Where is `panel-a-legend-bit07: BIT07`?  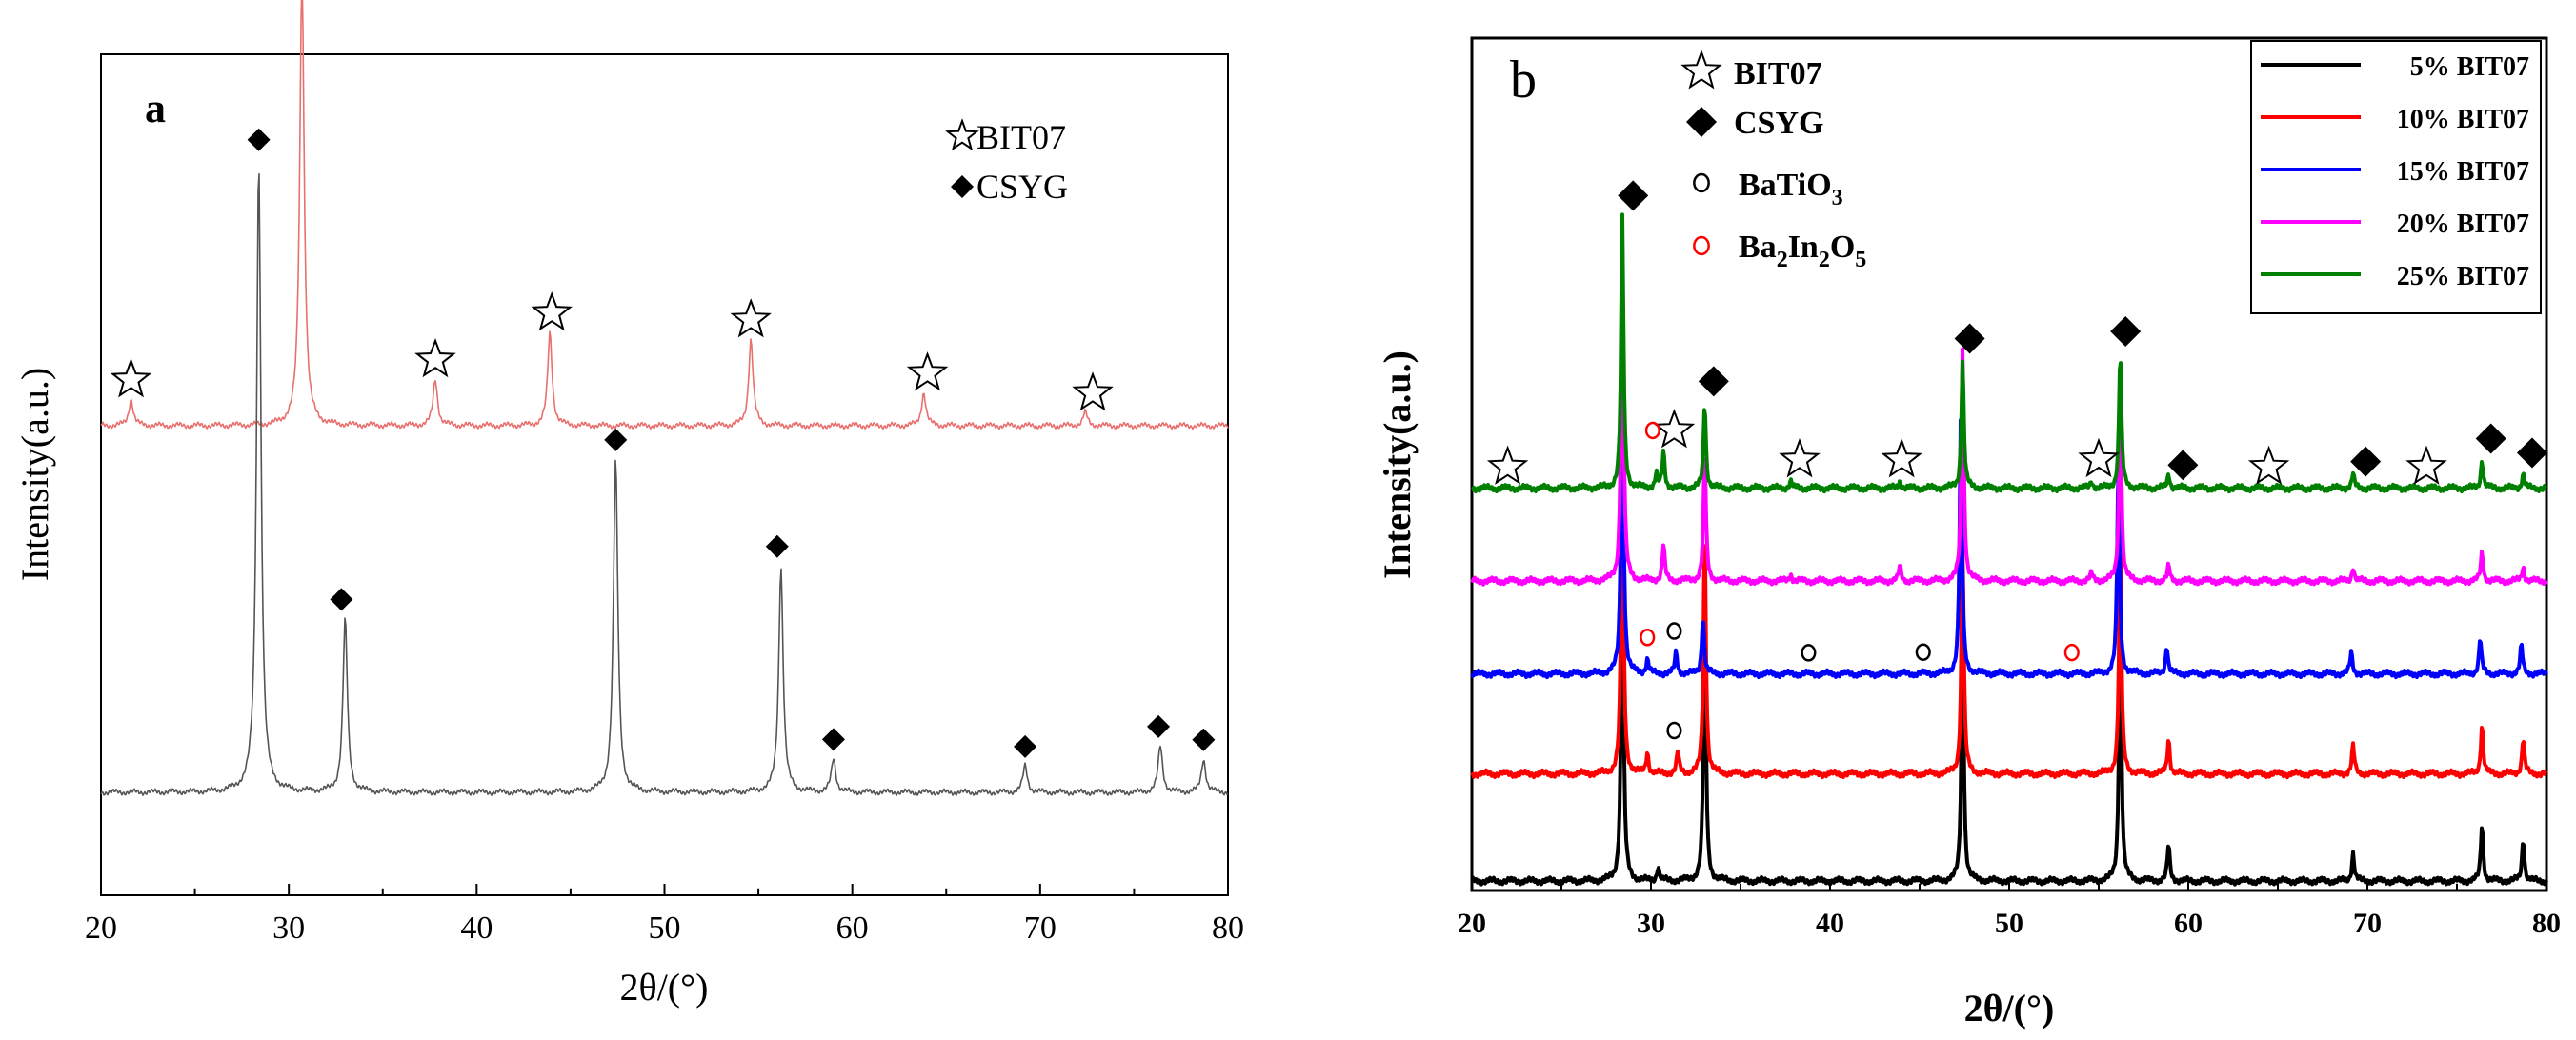 panel-a-legend-bit07: BIT07 is located at coordinates (1021, 137).